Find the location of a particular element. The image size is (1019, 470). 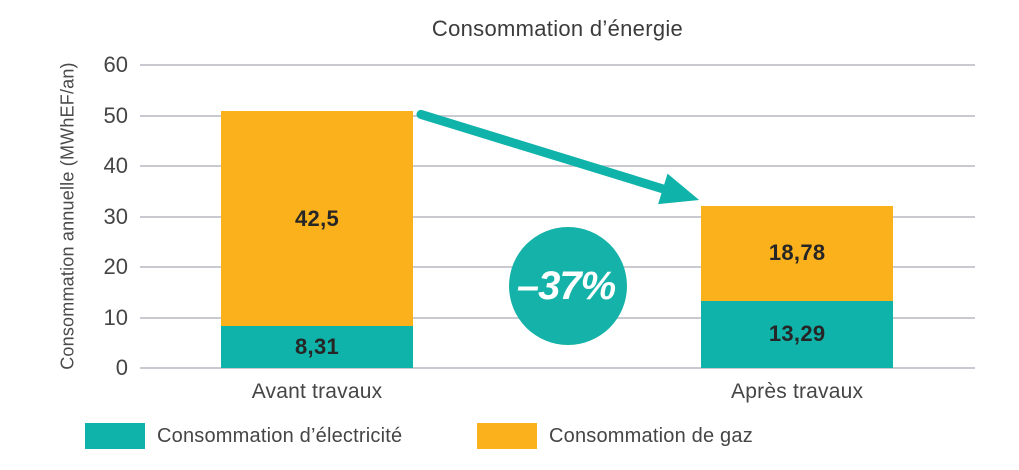

bar-value-label: 8,31 is located at coordinates (317, 346).